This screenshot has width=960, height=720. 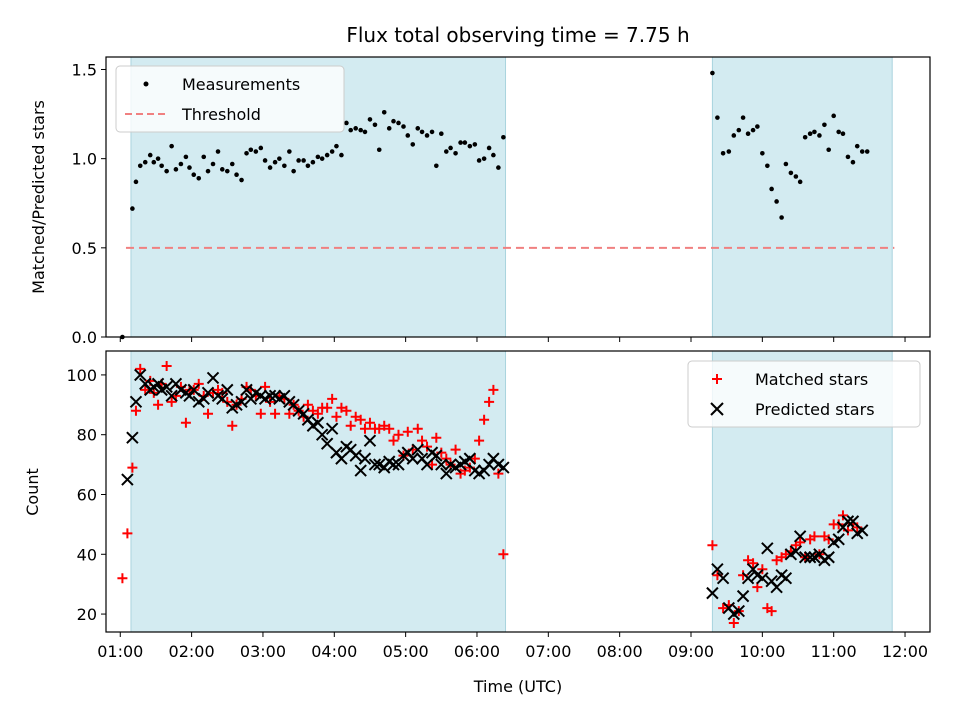 What do you see at coordinates (230, 99) in the screenshot?
I see `top-legend: Measurements Threshold` at bounding box center [230, 99].